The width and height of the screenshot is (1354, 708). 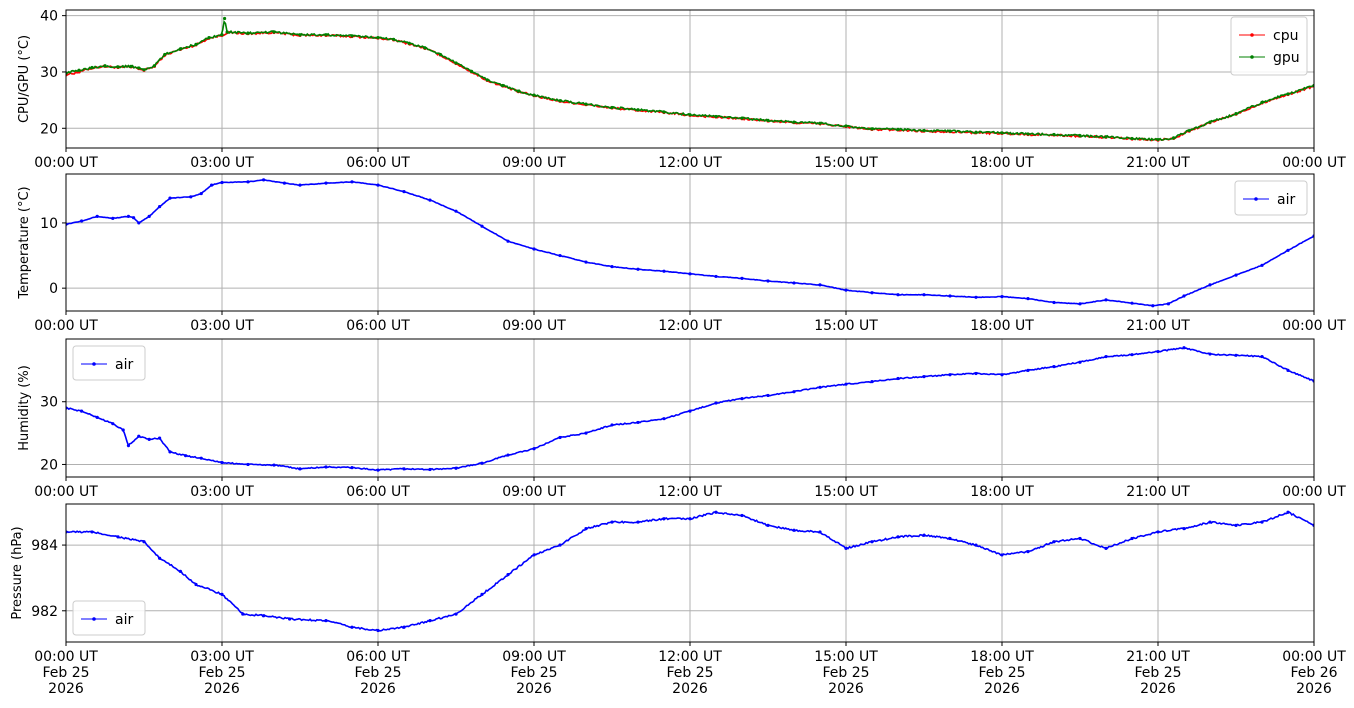 I want to click on x-tick-label: 12:00 UT, so click(x=690, y=163).